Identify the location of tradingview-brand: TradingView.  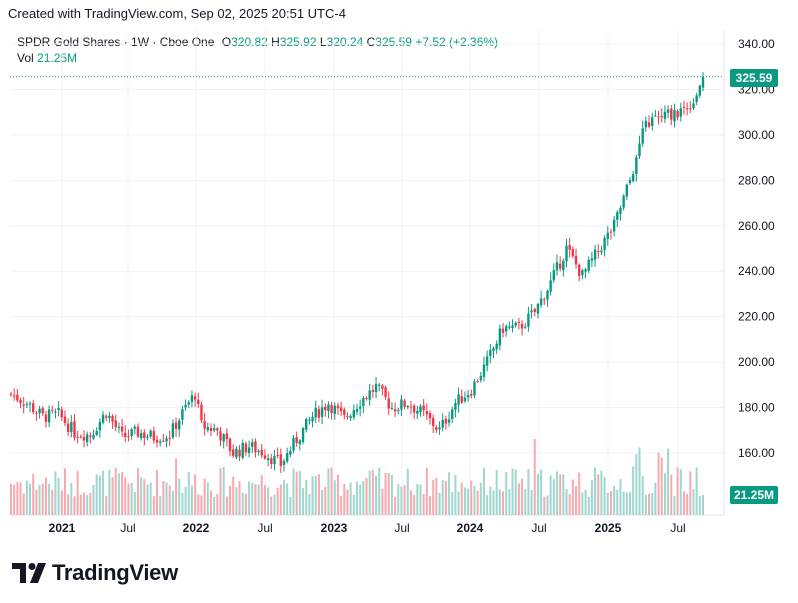
(115, 572).